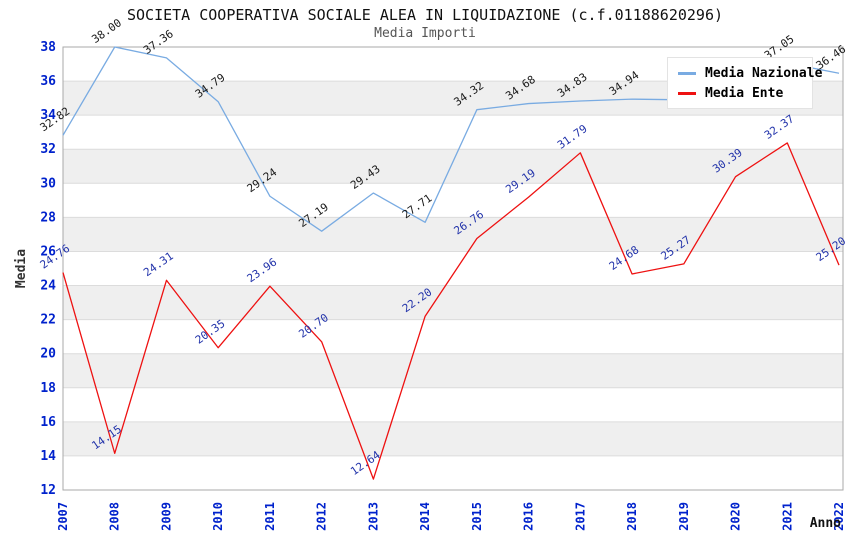 The height and width of the screenshot is (550, 850). I want to click on x-tick-label: 2020, so click(736, 516).